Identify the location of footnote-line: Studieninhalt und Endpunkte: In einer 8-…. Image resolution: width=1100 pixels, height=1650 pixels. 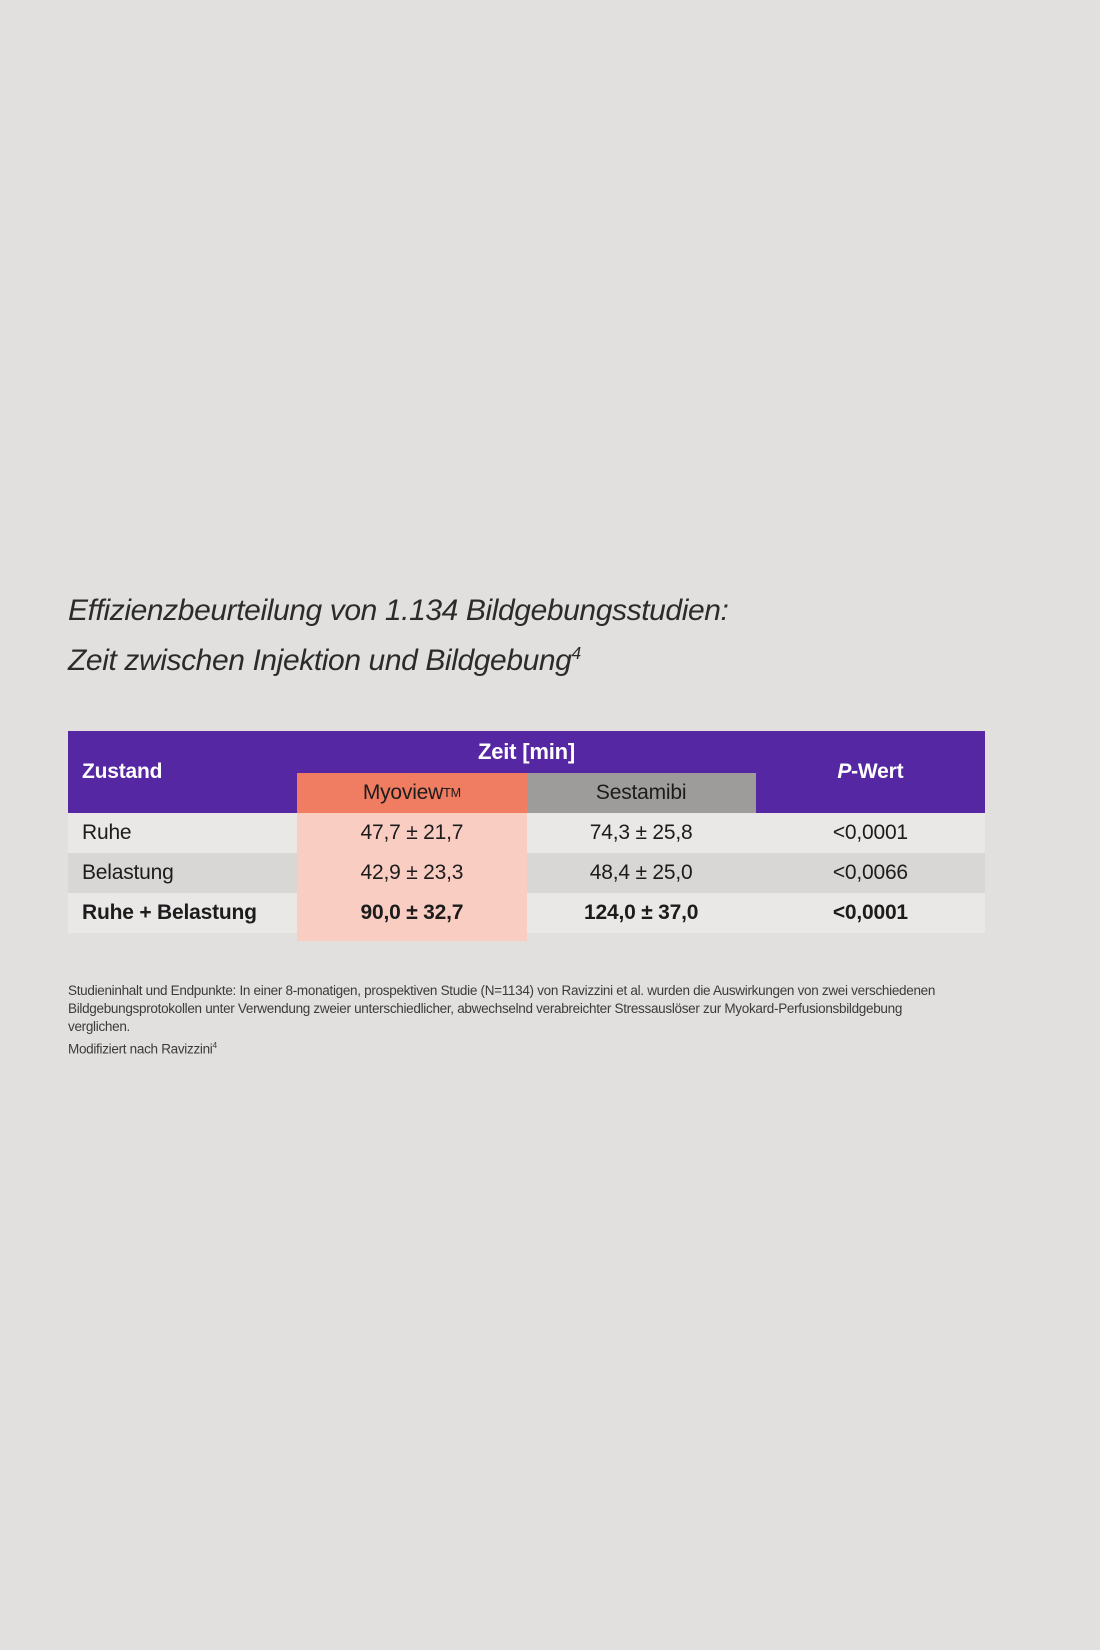
(502, 990).